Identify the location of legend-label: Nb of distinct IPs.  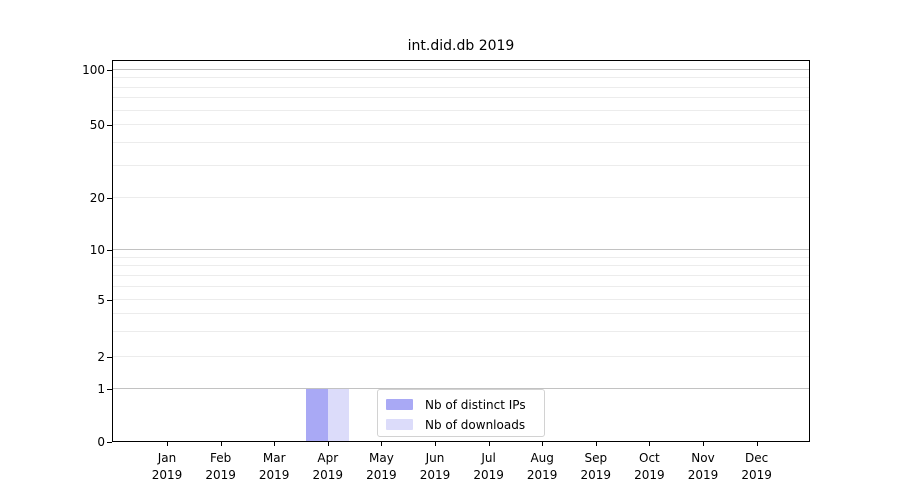
(475, 404).